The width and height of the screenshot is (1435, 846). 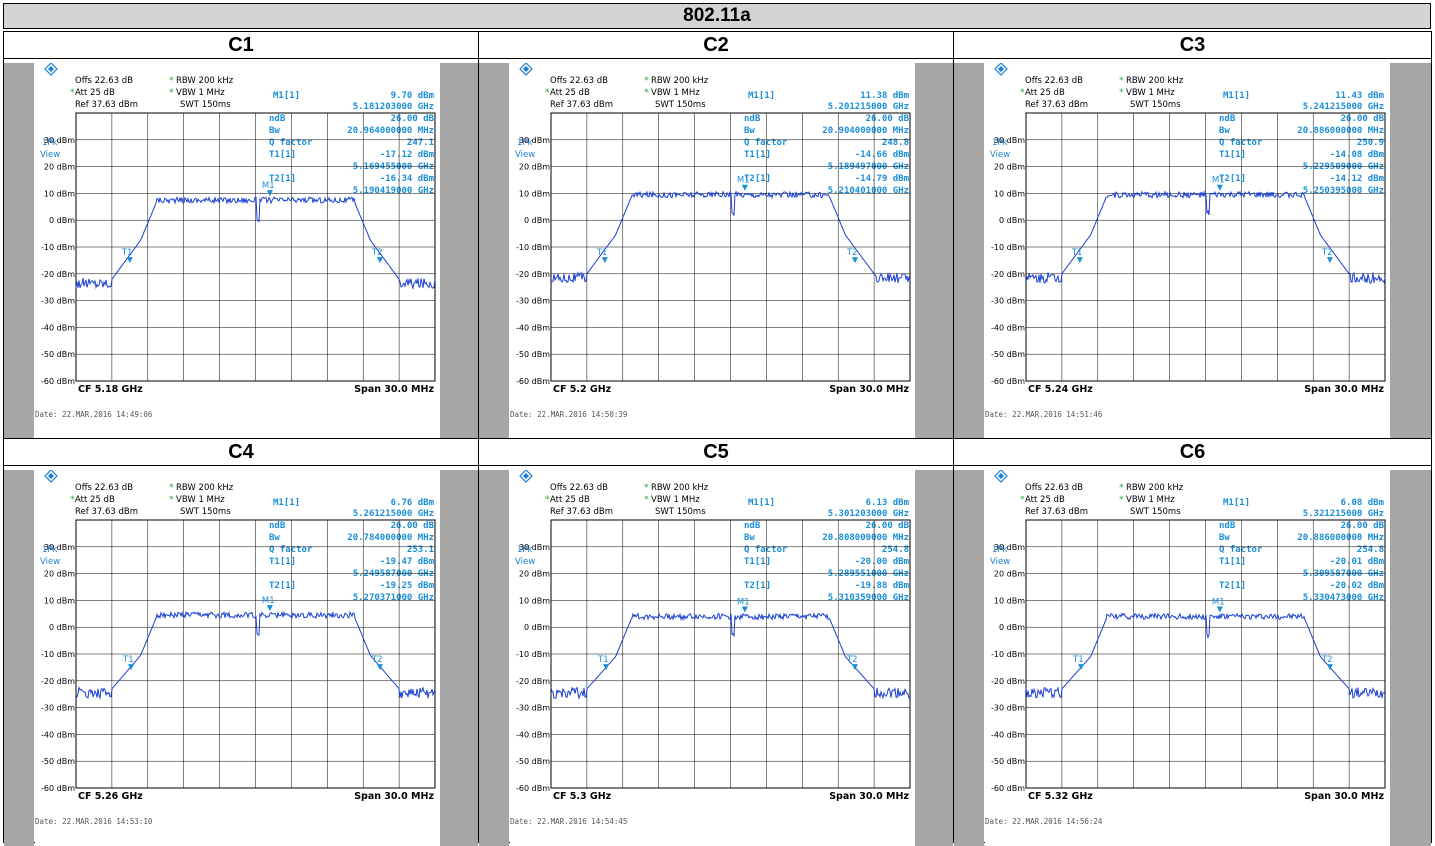 I want to click on t1-value: -20.00 dBm, so click(x=882, y=562).